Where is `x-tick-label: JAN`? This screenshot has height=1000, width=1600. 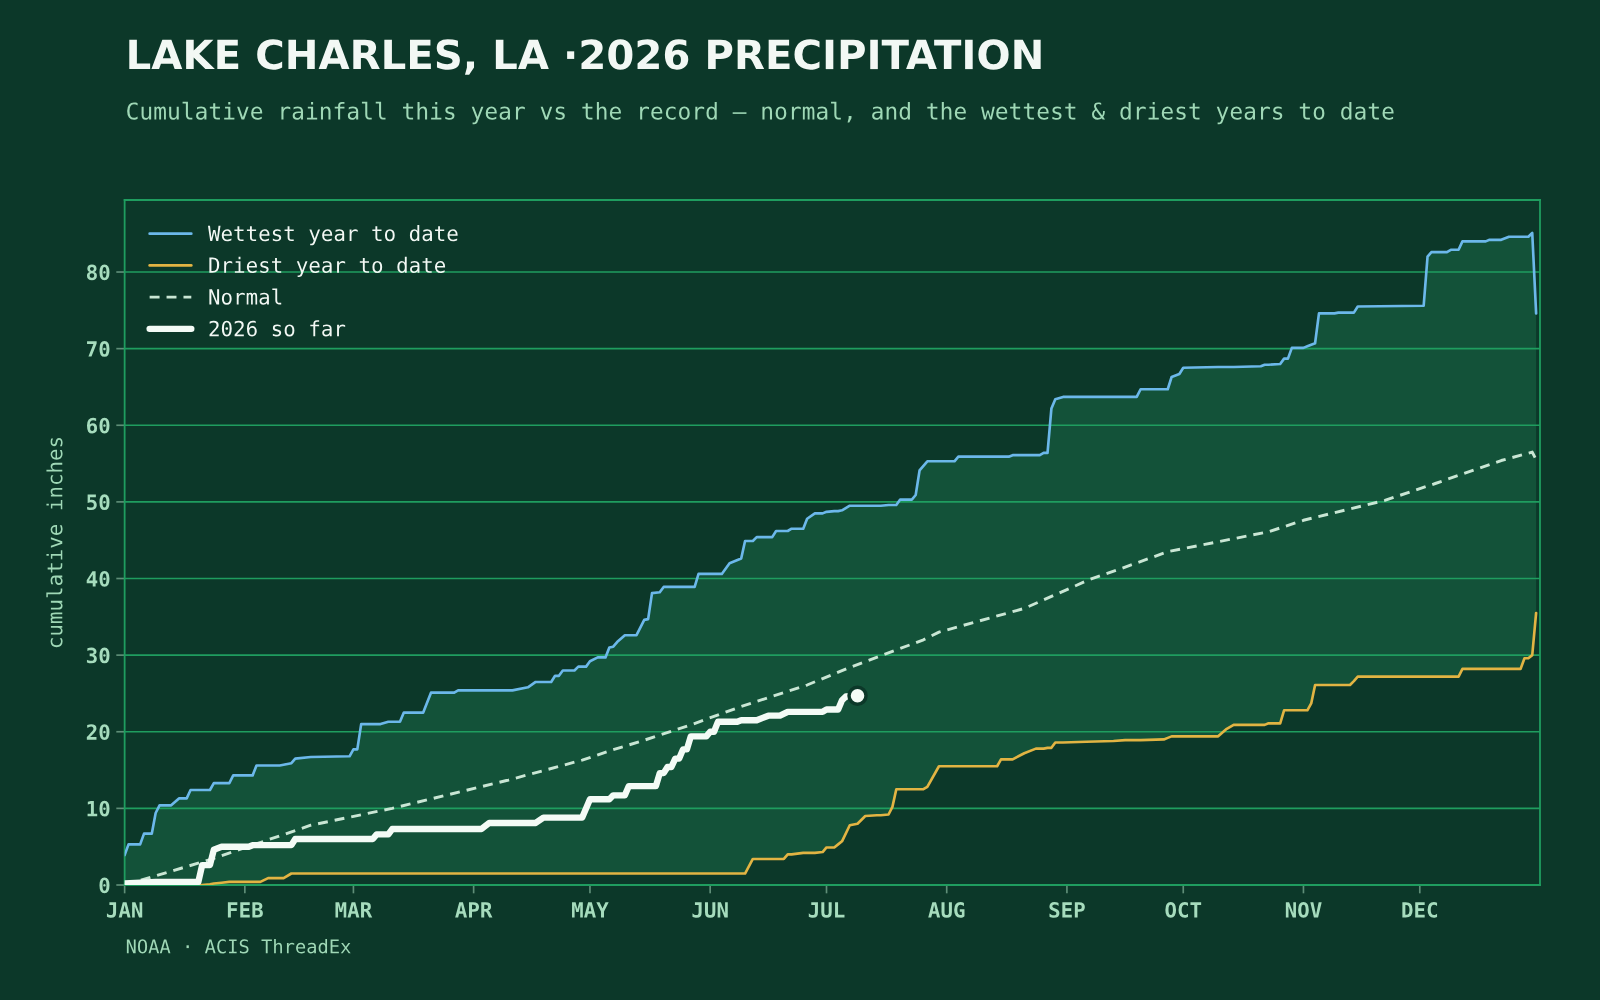 x-tick-label: JAN is located at coordinates (124, 910).